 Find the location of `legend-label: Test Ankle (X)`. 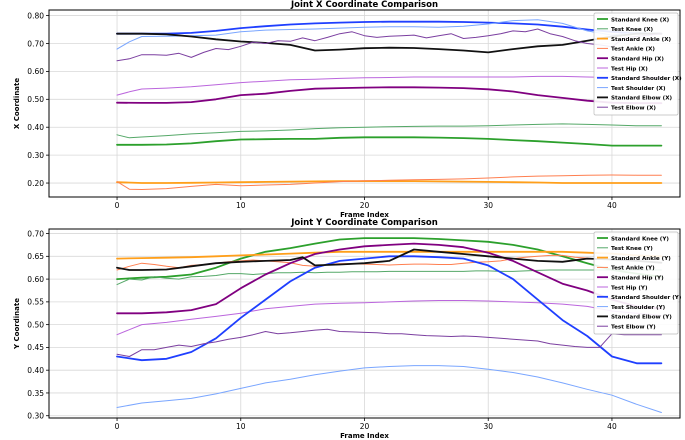

legend-label: Test Ankle (X) is located at coordinates (633, 50).